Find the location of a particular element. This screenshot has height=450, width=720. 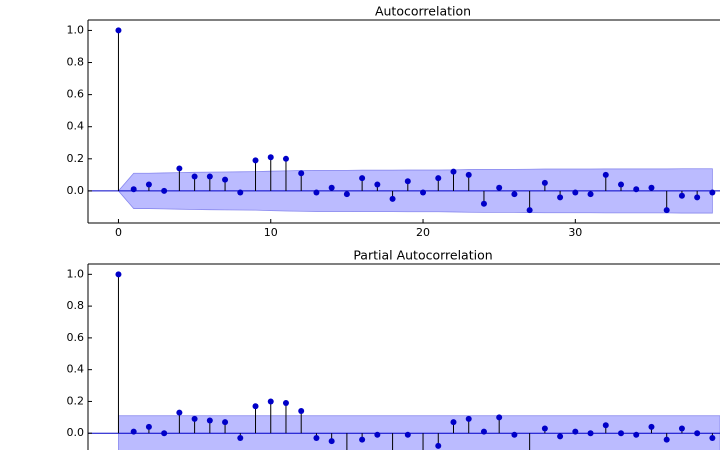

x-tick-label: 0 is located at coordinates (118, 232).